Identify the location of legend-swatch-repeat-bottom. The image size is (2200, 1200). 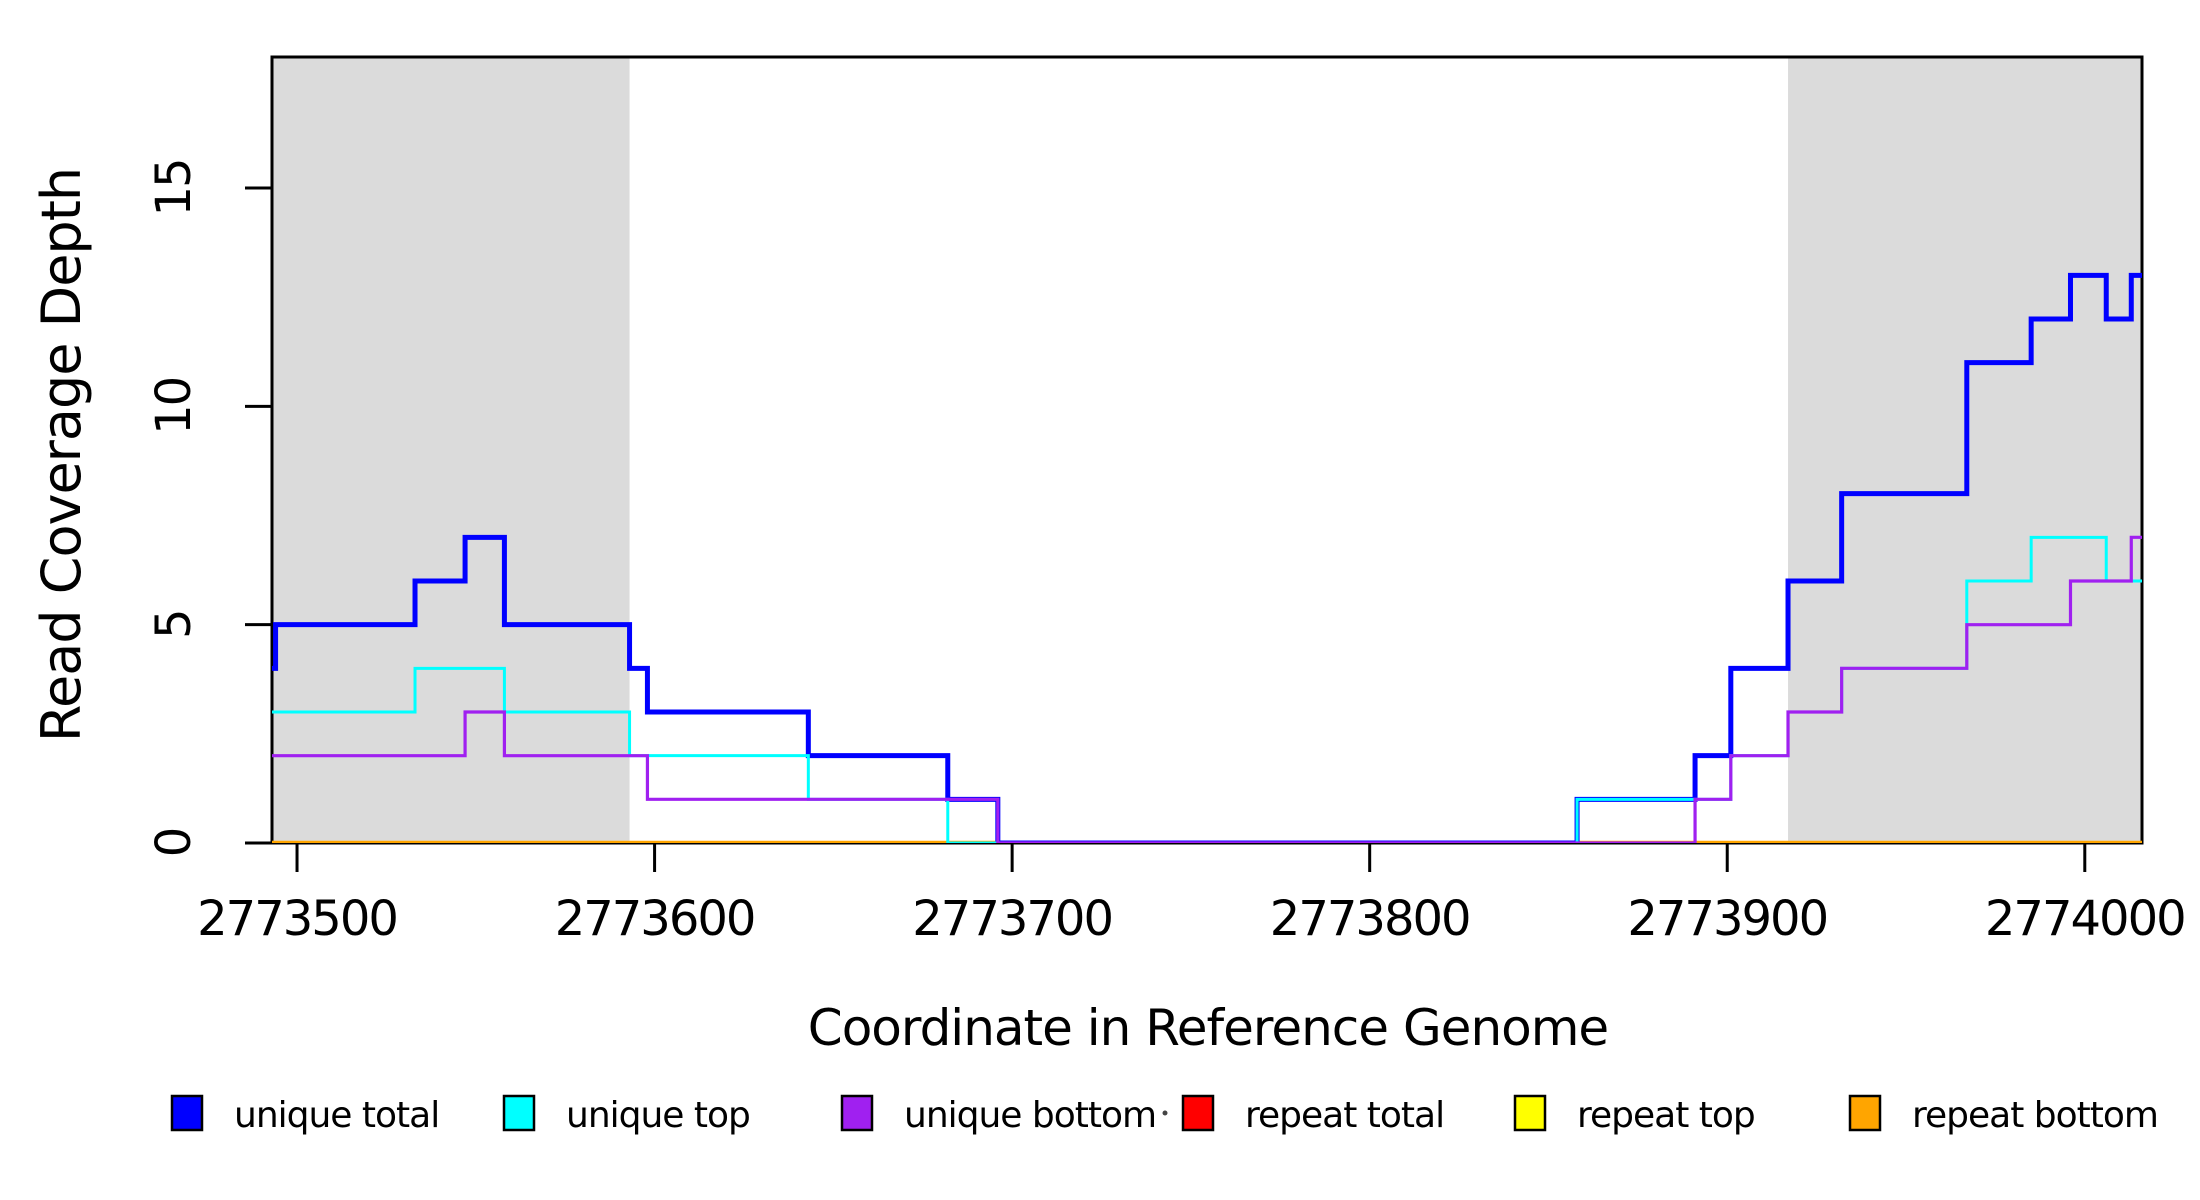
(1865, 1113).